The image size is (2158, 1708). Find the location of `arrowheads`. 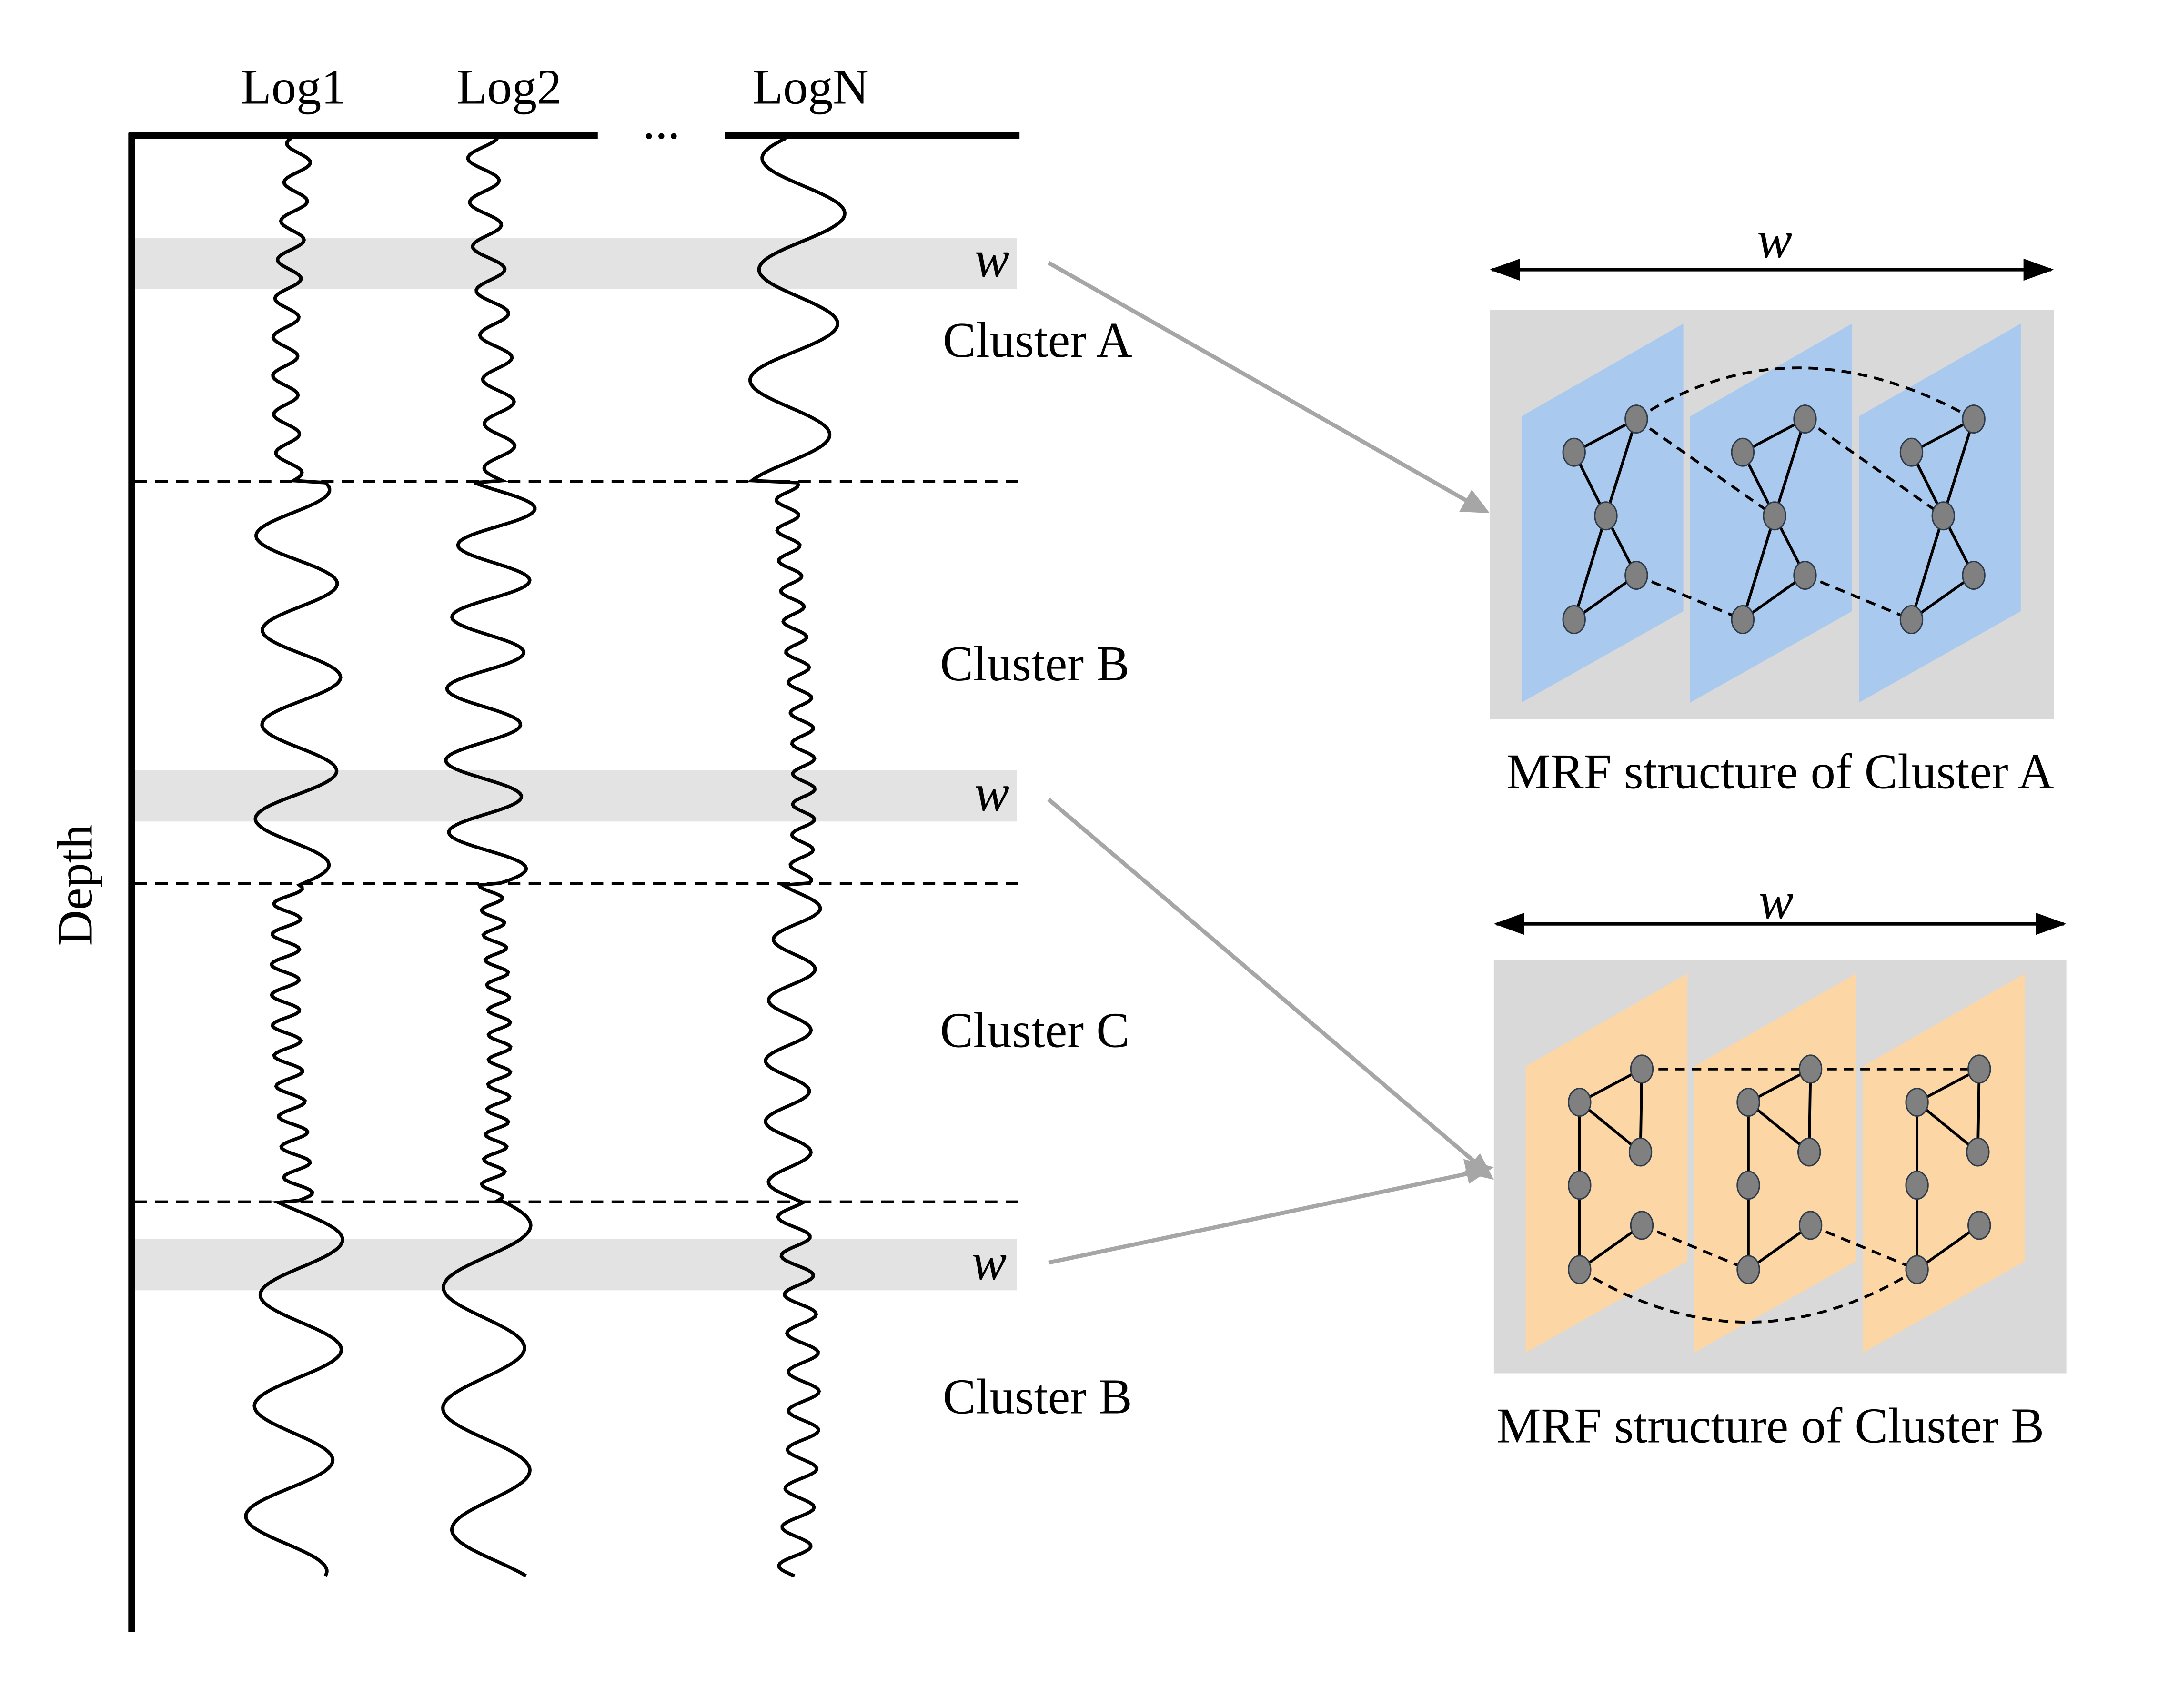

arrowheads is located at coordinates (1476, 836).